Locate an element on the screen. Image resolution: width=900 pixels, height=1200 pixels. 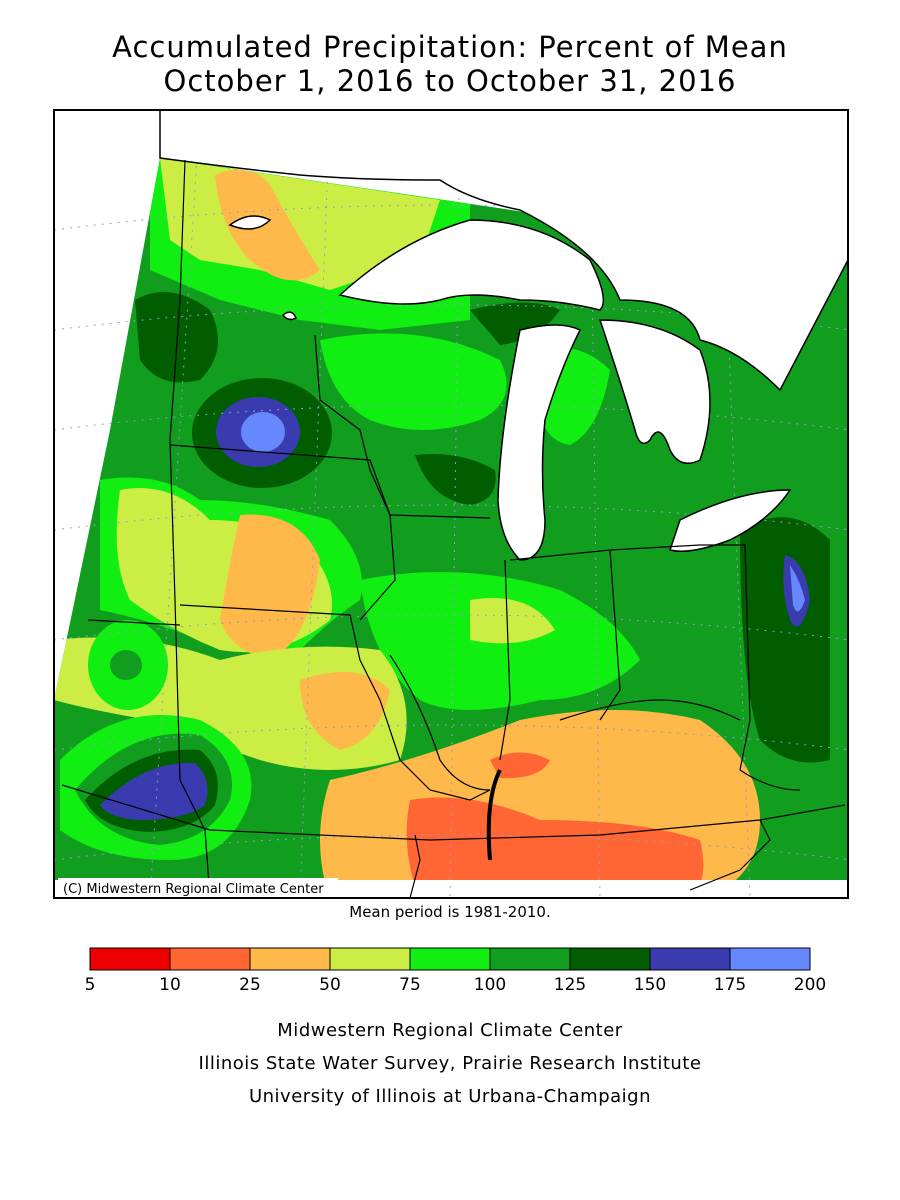
zone-125-150-up is located at coordinates (515, 323).